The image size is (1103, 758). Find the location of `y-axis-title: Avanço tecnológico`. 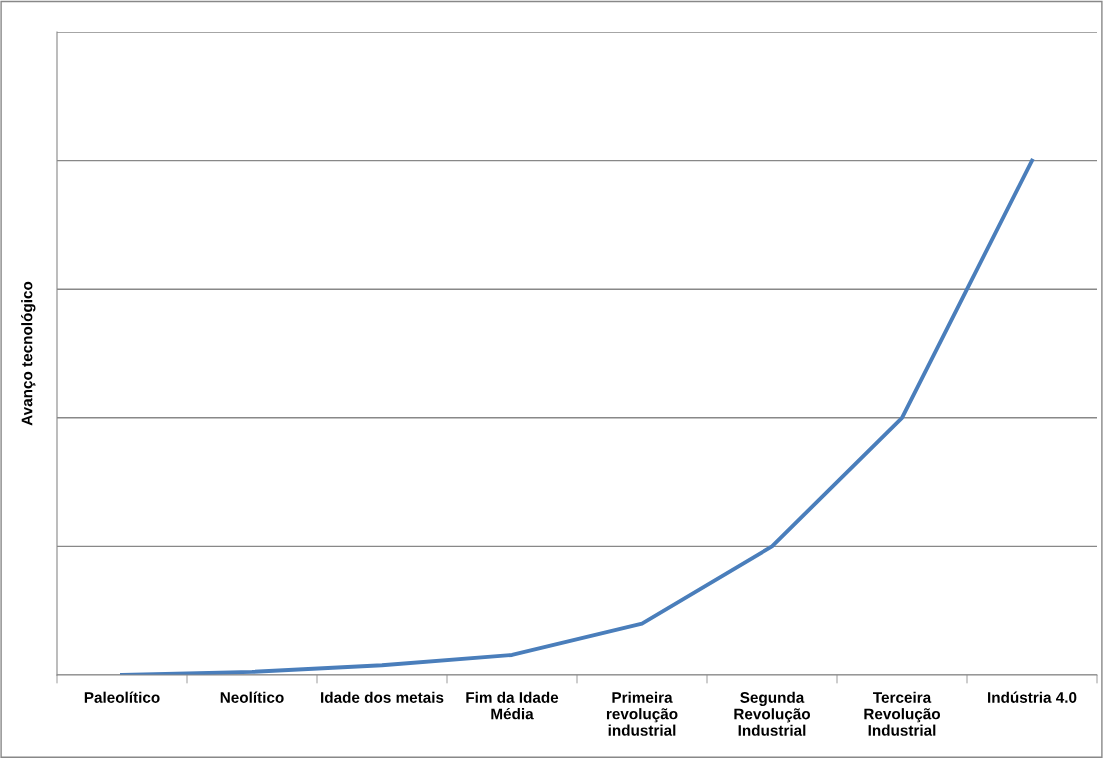

y-axis-title: Avanço tecnológico is located at coordinates (28, 353).